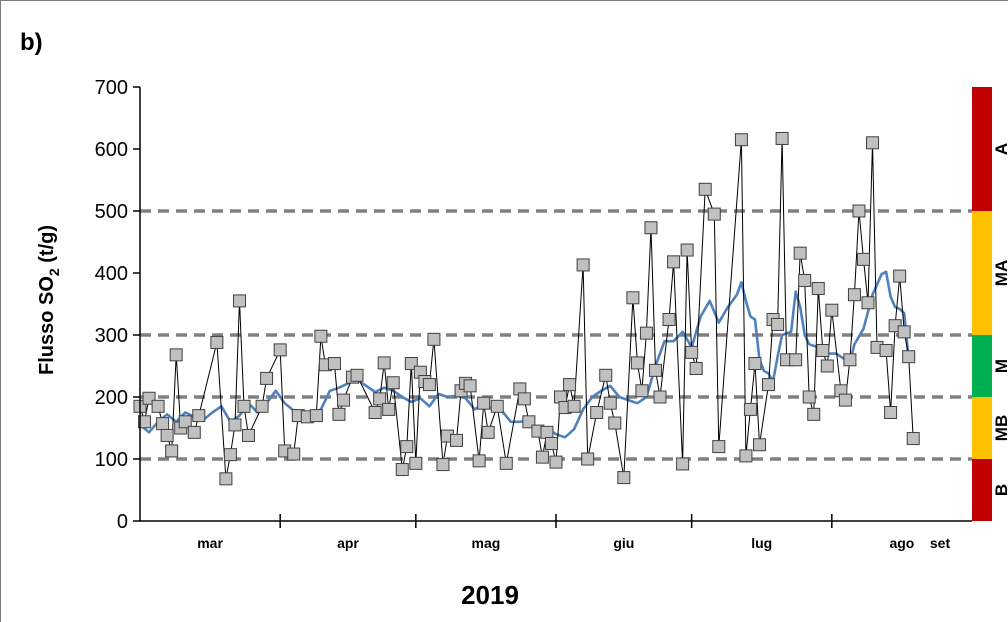 This screenshot has width=1008, height=622. Describe the element at coordinates (111, 336) in the screenshot. I see `y-tick-label: 300` at that location.